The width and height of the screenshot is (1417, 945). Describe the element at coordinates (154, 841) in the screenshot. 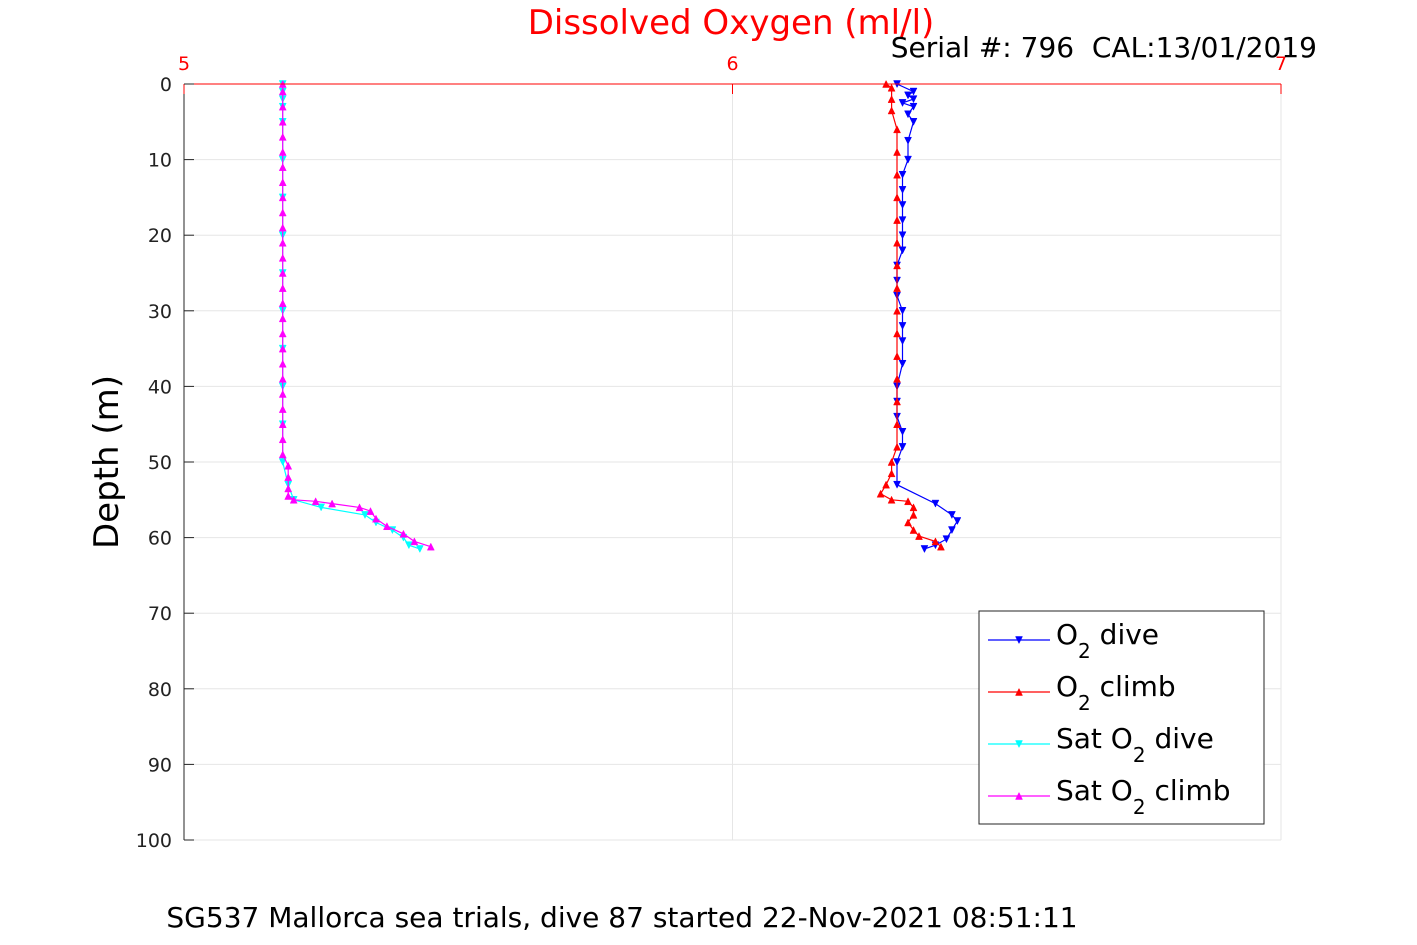

I see `y-tick-label: 100` at that location.